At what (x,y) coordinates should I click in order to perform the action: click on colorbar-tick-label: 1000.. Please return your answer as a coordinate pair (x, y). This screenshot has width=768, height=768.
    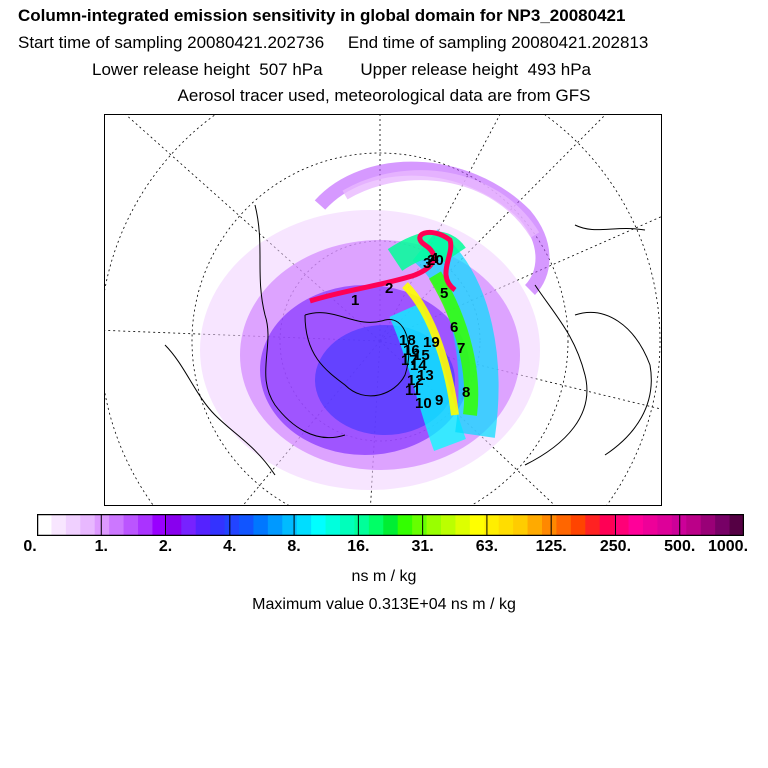
    Looking at the image, I should click on (728, 546).